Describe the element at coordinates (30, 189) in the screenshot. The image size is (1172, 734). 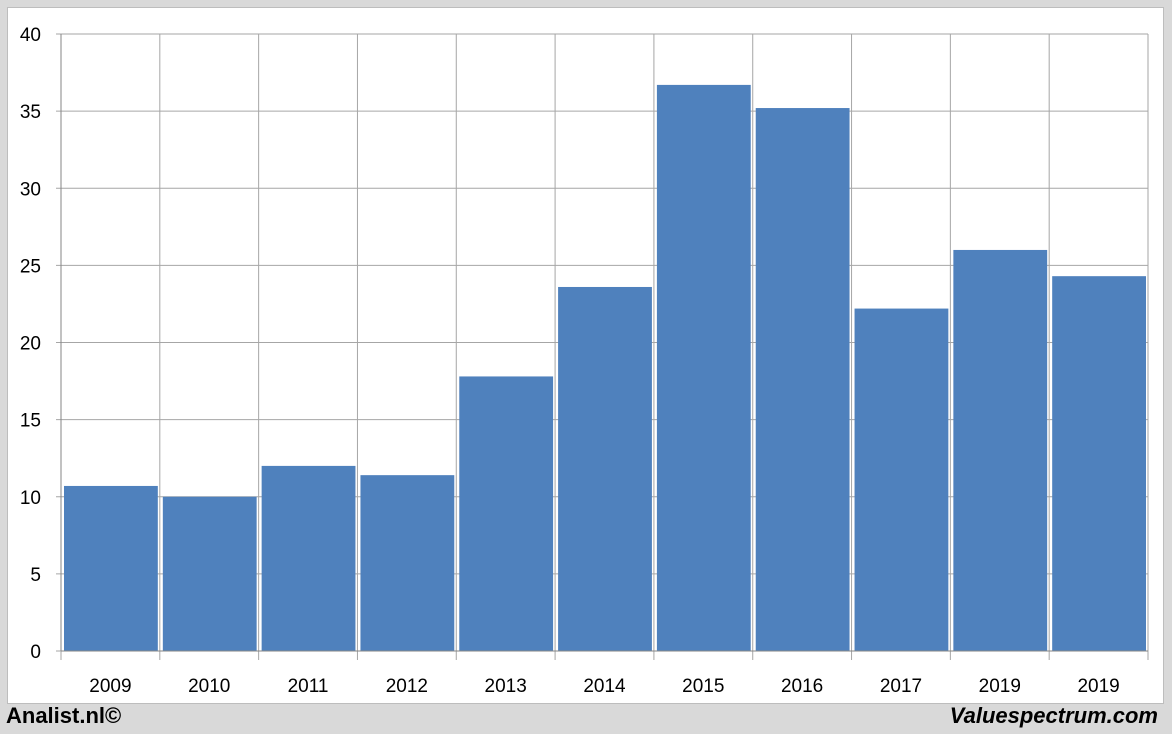
I see `y-tick-label: 30` at that location.